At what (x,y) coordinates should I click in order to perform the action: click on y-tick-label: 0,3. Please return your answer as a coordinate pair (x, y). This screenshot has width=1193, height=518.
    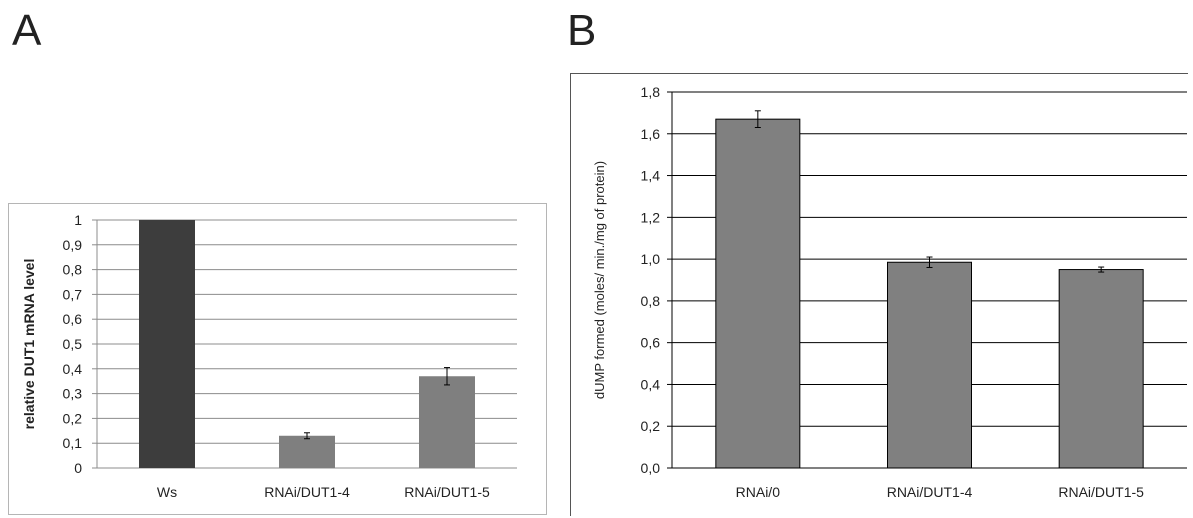
    Looking at the image, I should click on (73, 394).